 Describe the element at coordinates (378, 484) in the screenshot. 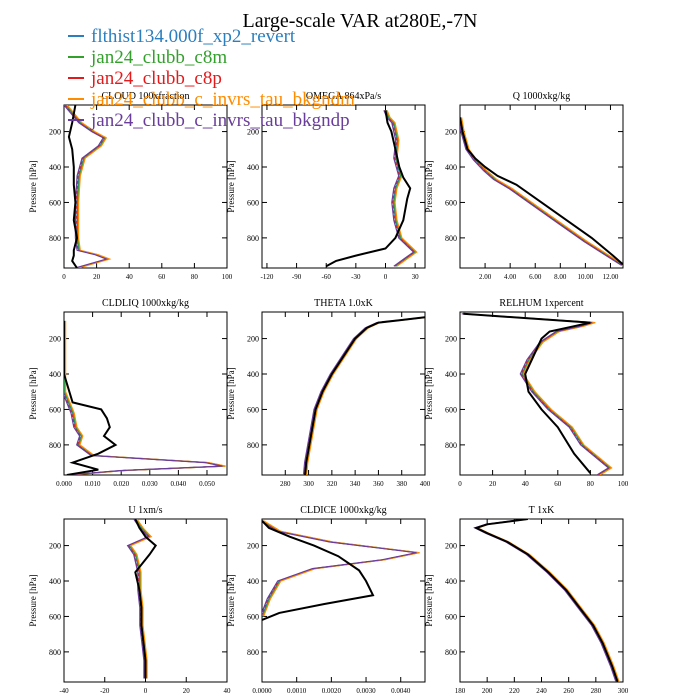

I see `x-tick-label: 360` at that location.